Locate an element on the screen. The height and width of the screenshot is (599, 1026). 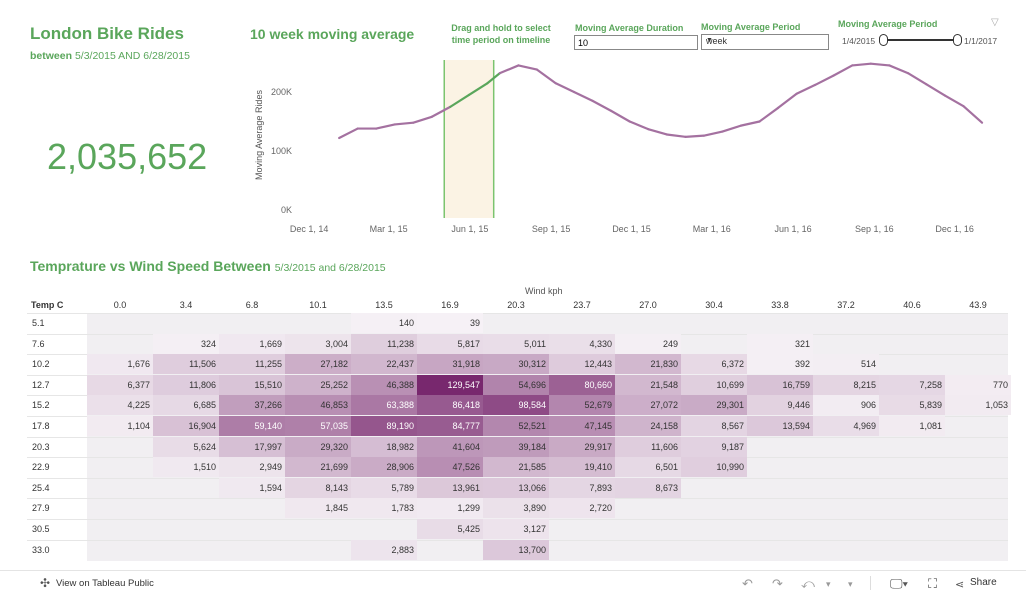
duration-input is located at coordinates (636, 42).